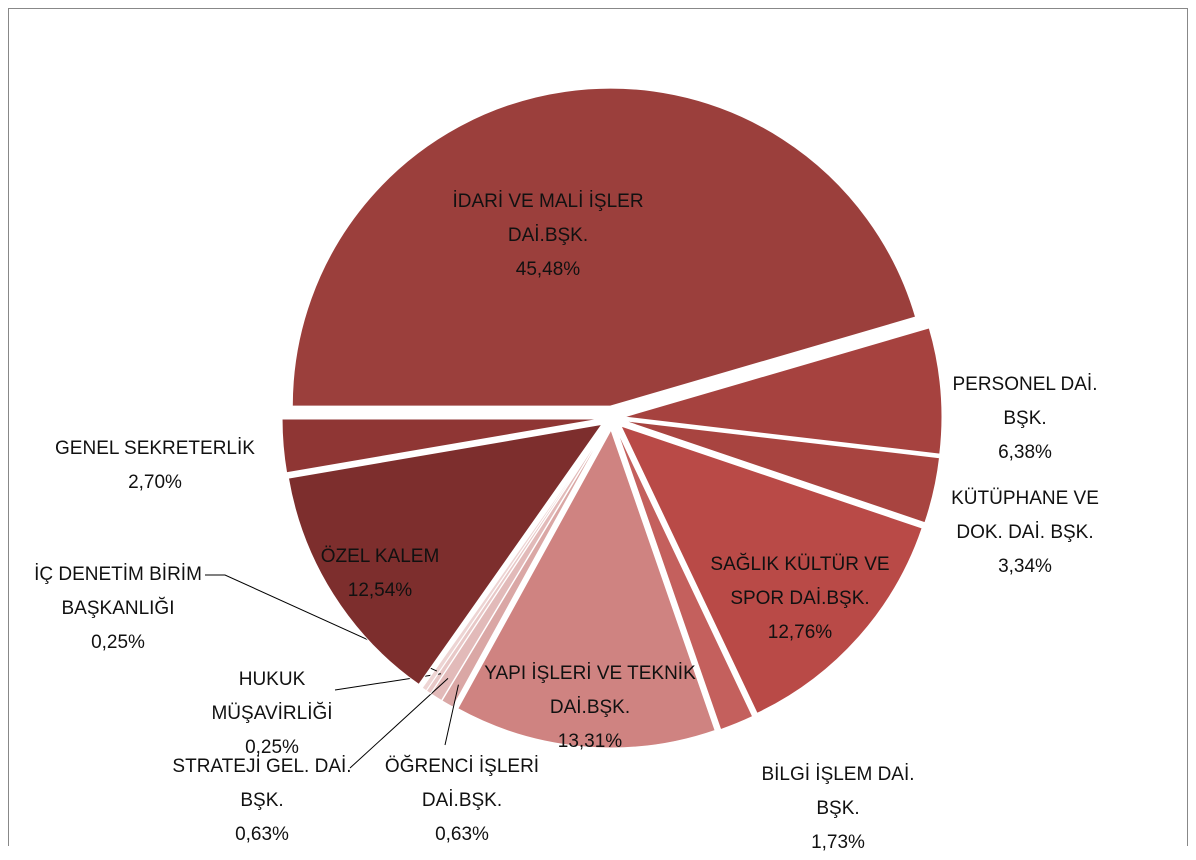 This screenshot has height=860, width=1196. Describe the element at coordinates (155, 466) in the screenshot. I see `slice-label: GENEL SEKRETERLİK 2,70%` at that location.